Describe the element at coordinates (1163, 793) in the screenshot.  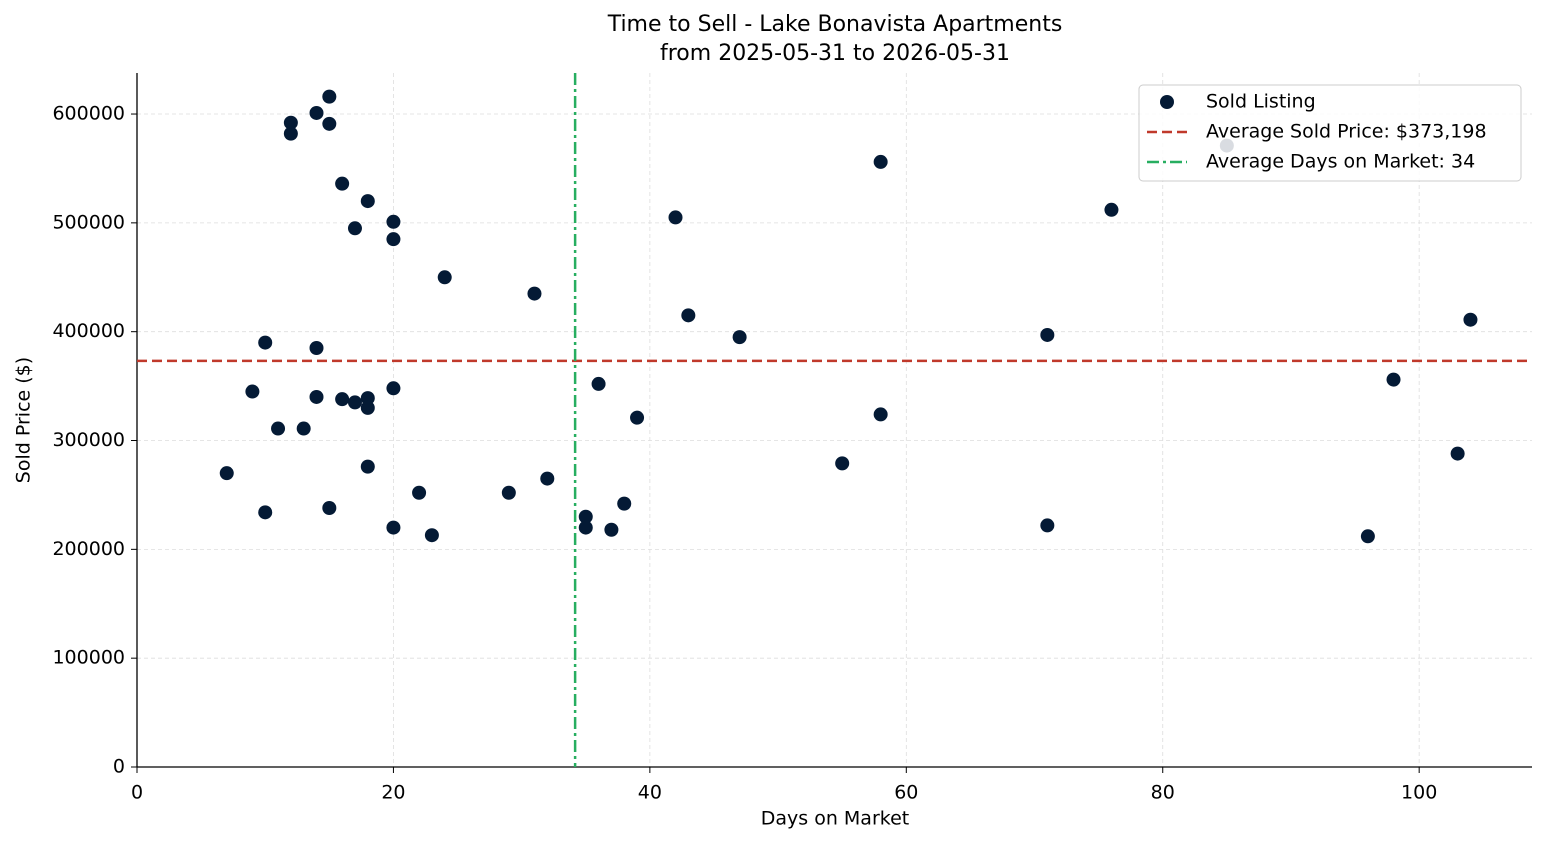
I see `x-tick-label: 80` at that location.